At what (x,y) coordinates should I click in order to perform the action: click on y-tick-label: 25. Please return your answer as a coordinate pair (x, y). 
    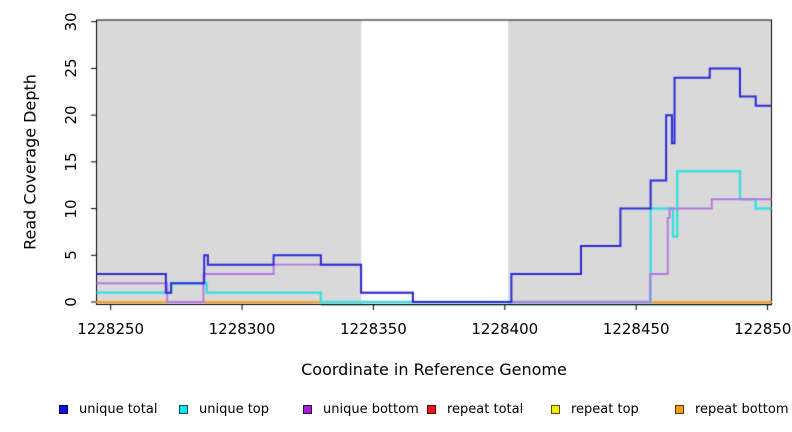
    Looking at the image, I should click on (71, 68).